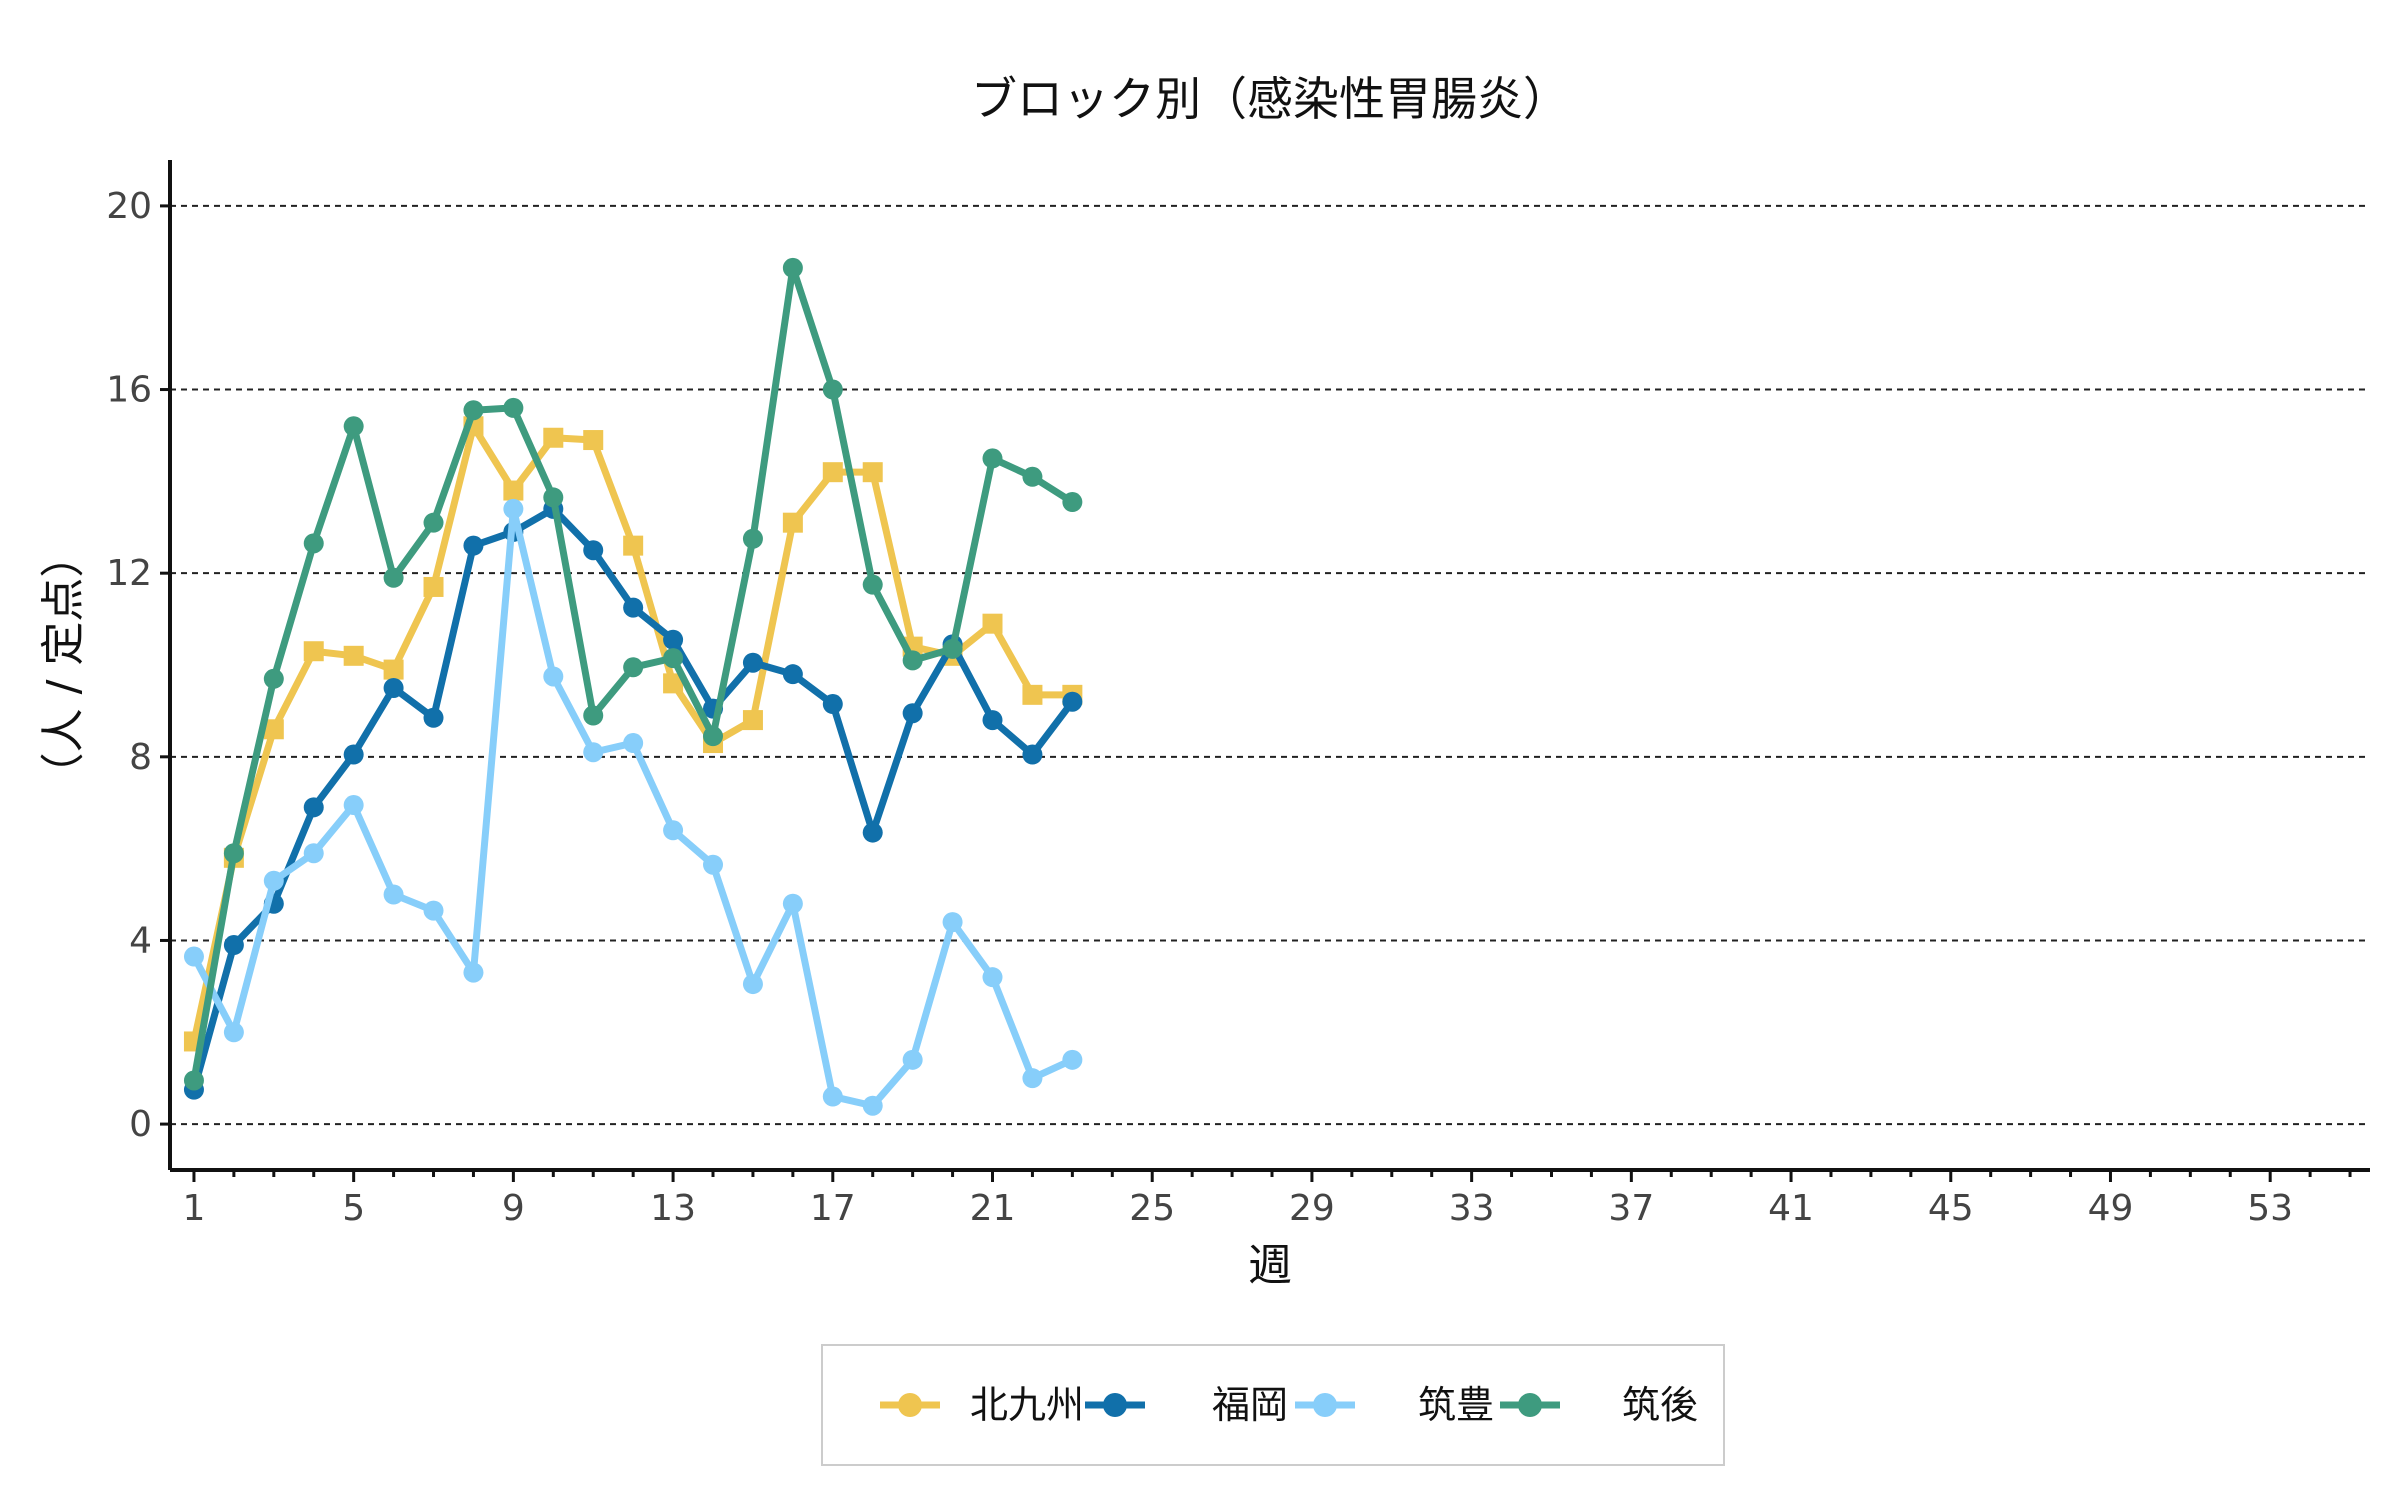 Image resolution: width=2400 pixels, height=1500 pixels. I want to click on x-tick-label: 13, so click(673, 1208).